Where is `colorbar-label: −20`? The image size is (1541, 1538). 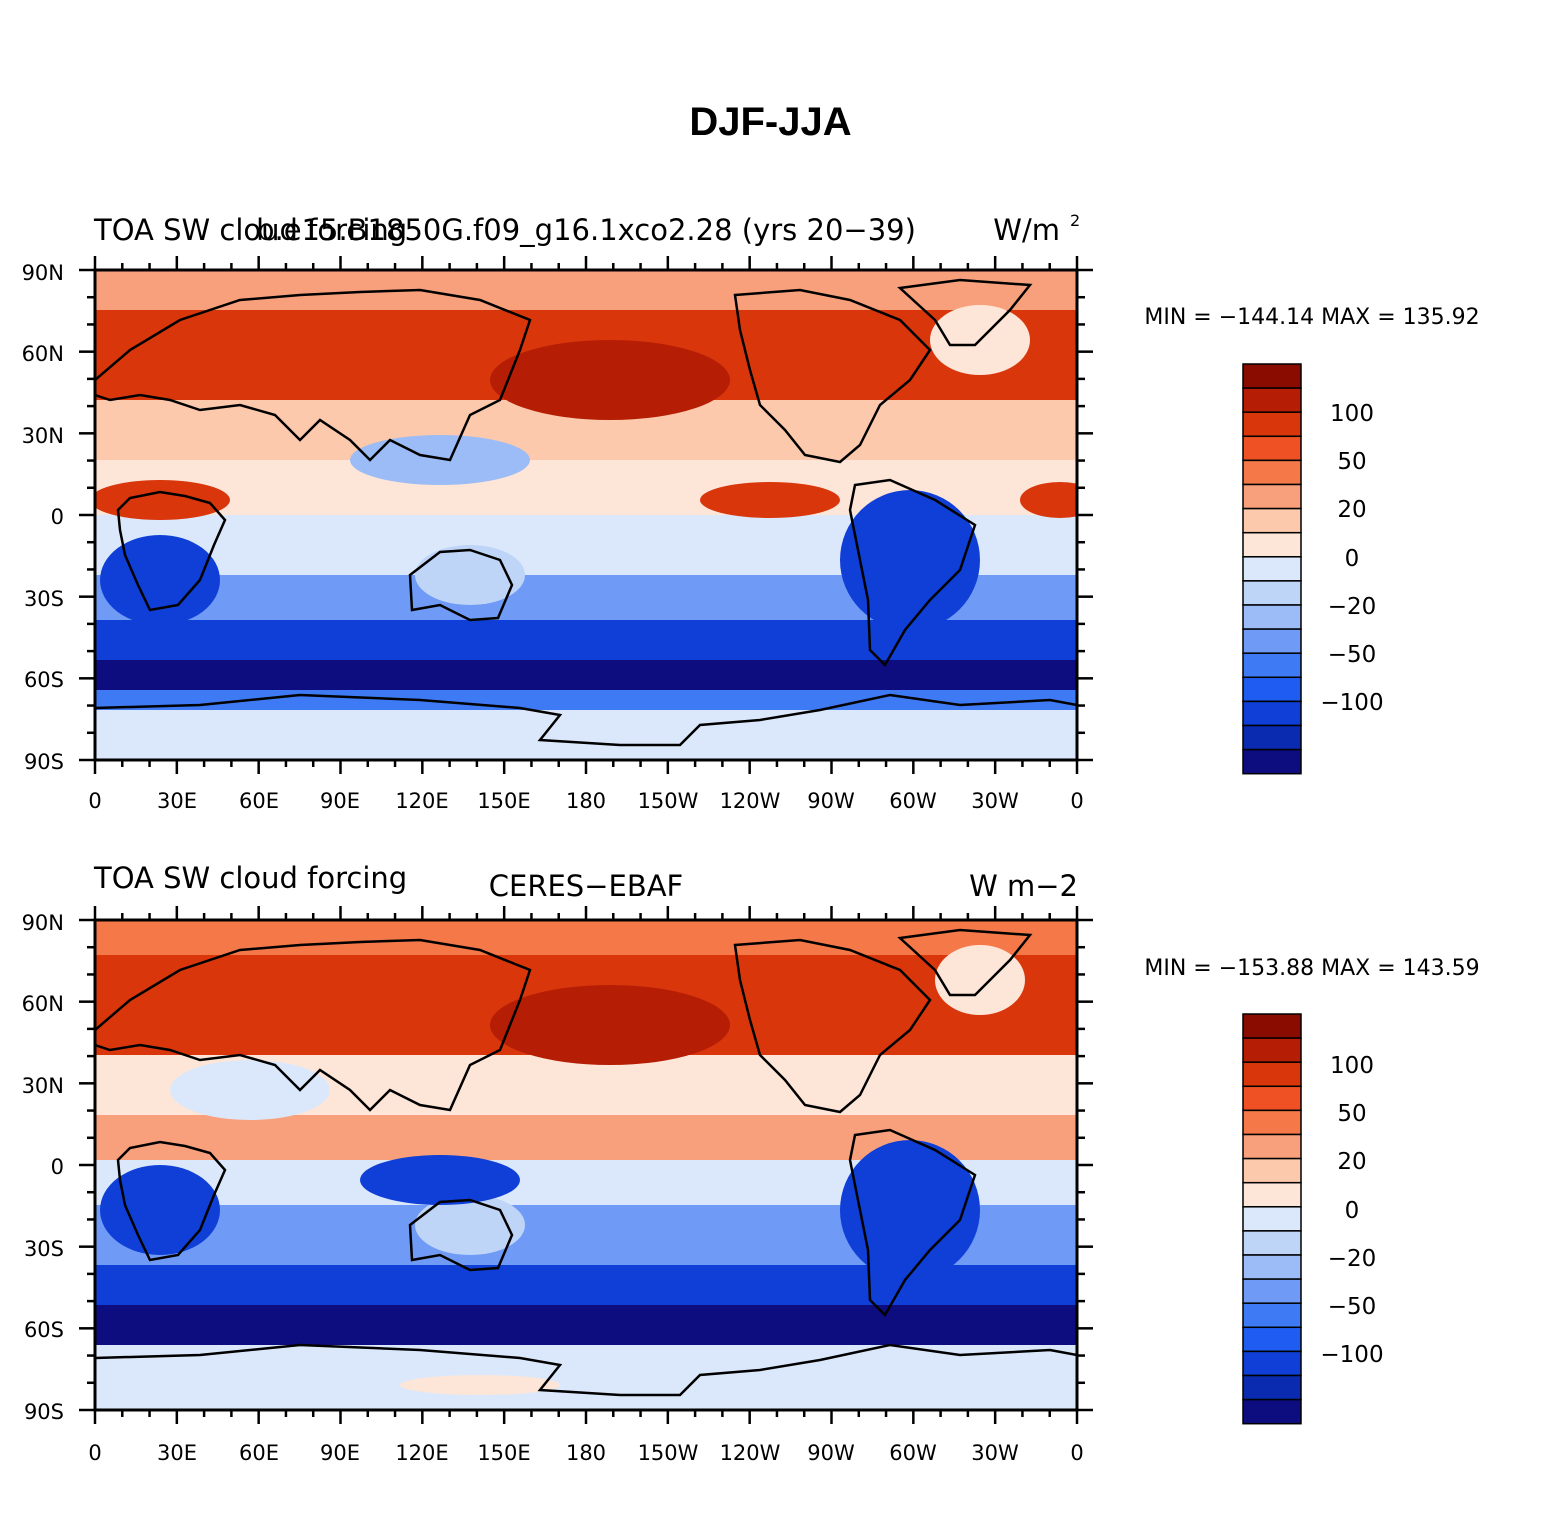 colorbar-label: −20 is located at coordinates (1352, 607).